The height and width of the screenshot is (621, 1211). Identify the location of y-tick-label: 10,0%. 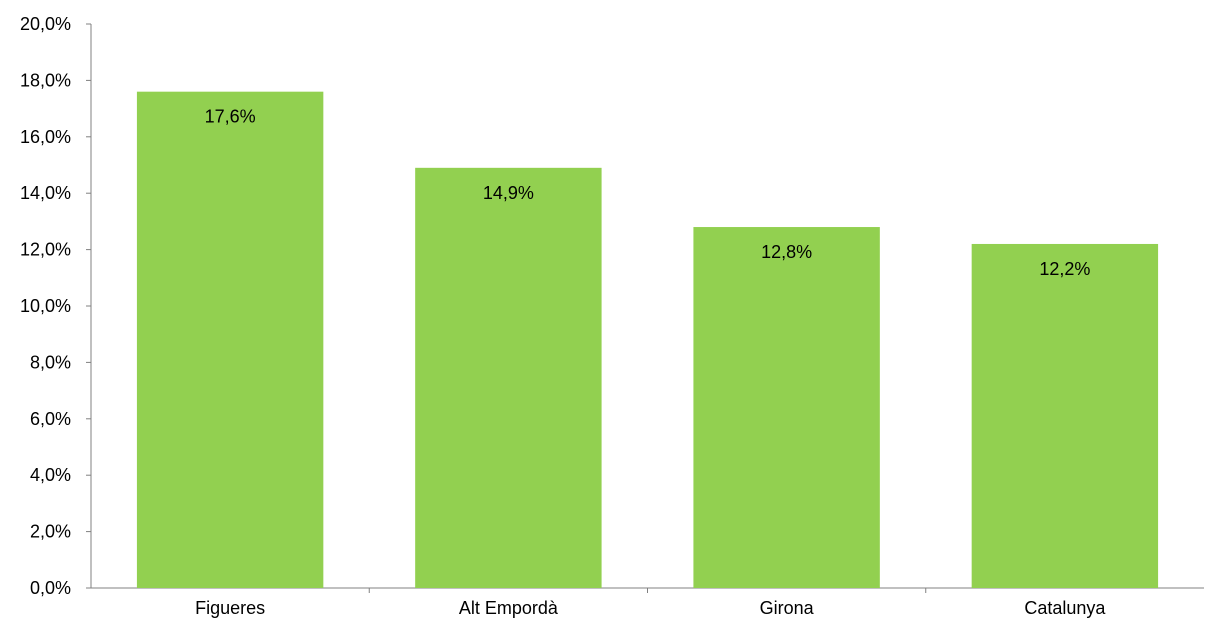
(45, 306).